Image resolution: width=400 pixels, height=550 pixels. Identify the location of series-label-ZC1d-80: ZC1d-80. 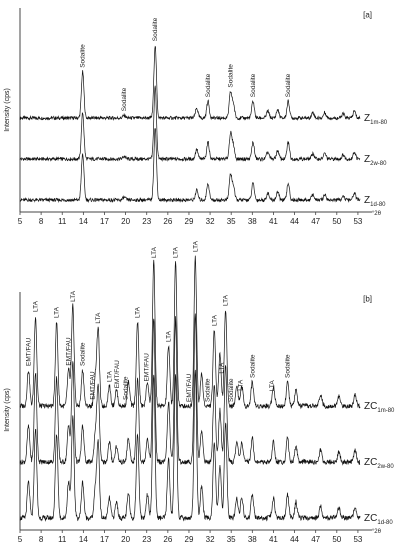
(378, 519).